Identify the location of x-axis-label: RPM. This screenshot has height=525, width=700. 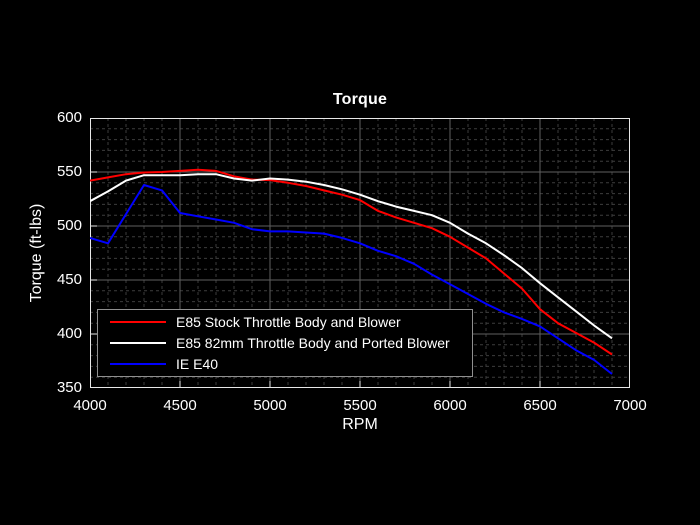
(360, 424).